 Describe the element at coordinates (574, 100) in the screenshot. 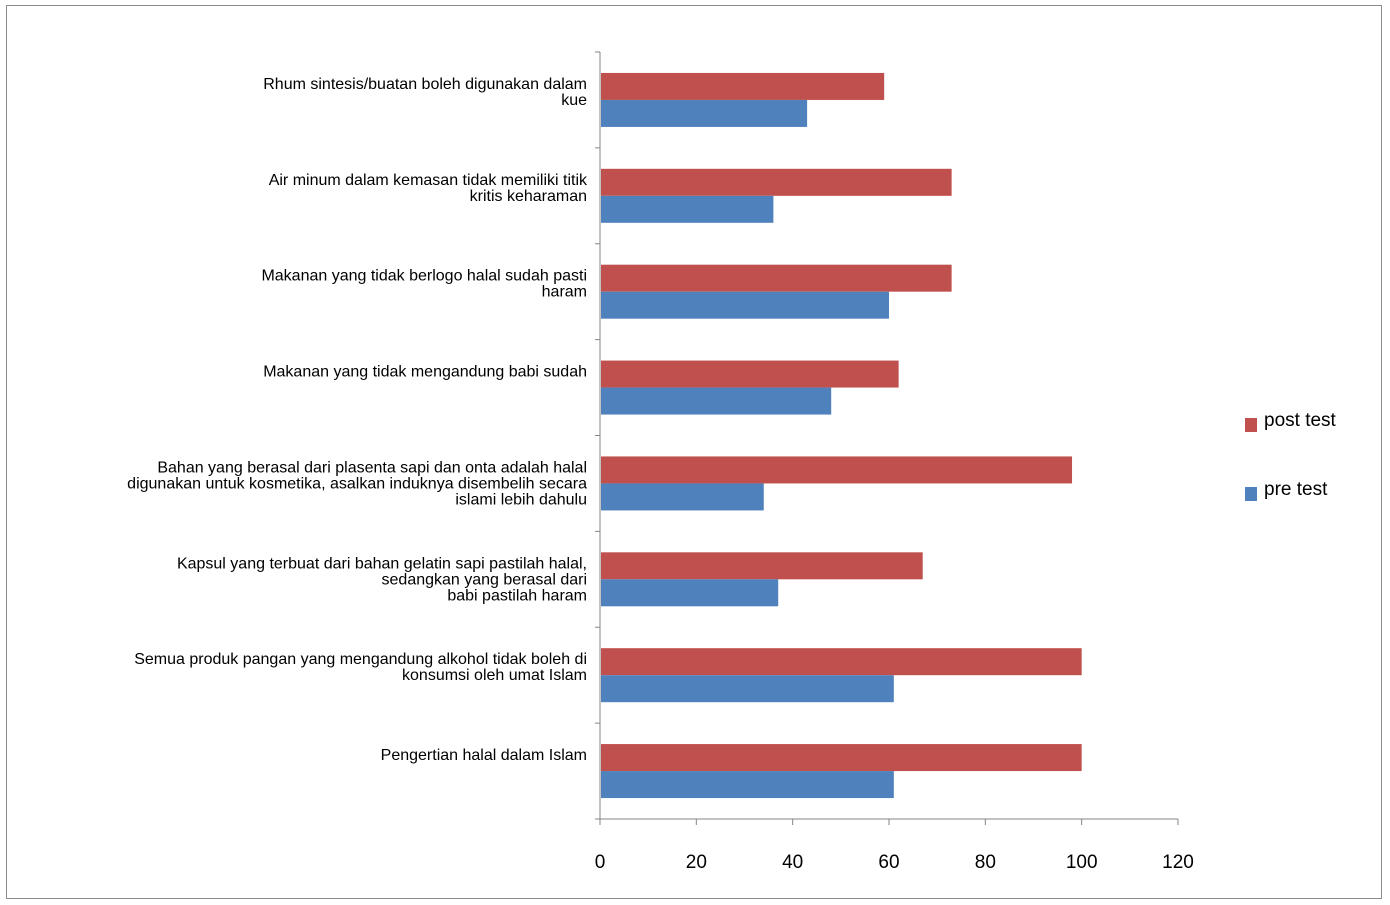

I see `category-label: kue` at that location.